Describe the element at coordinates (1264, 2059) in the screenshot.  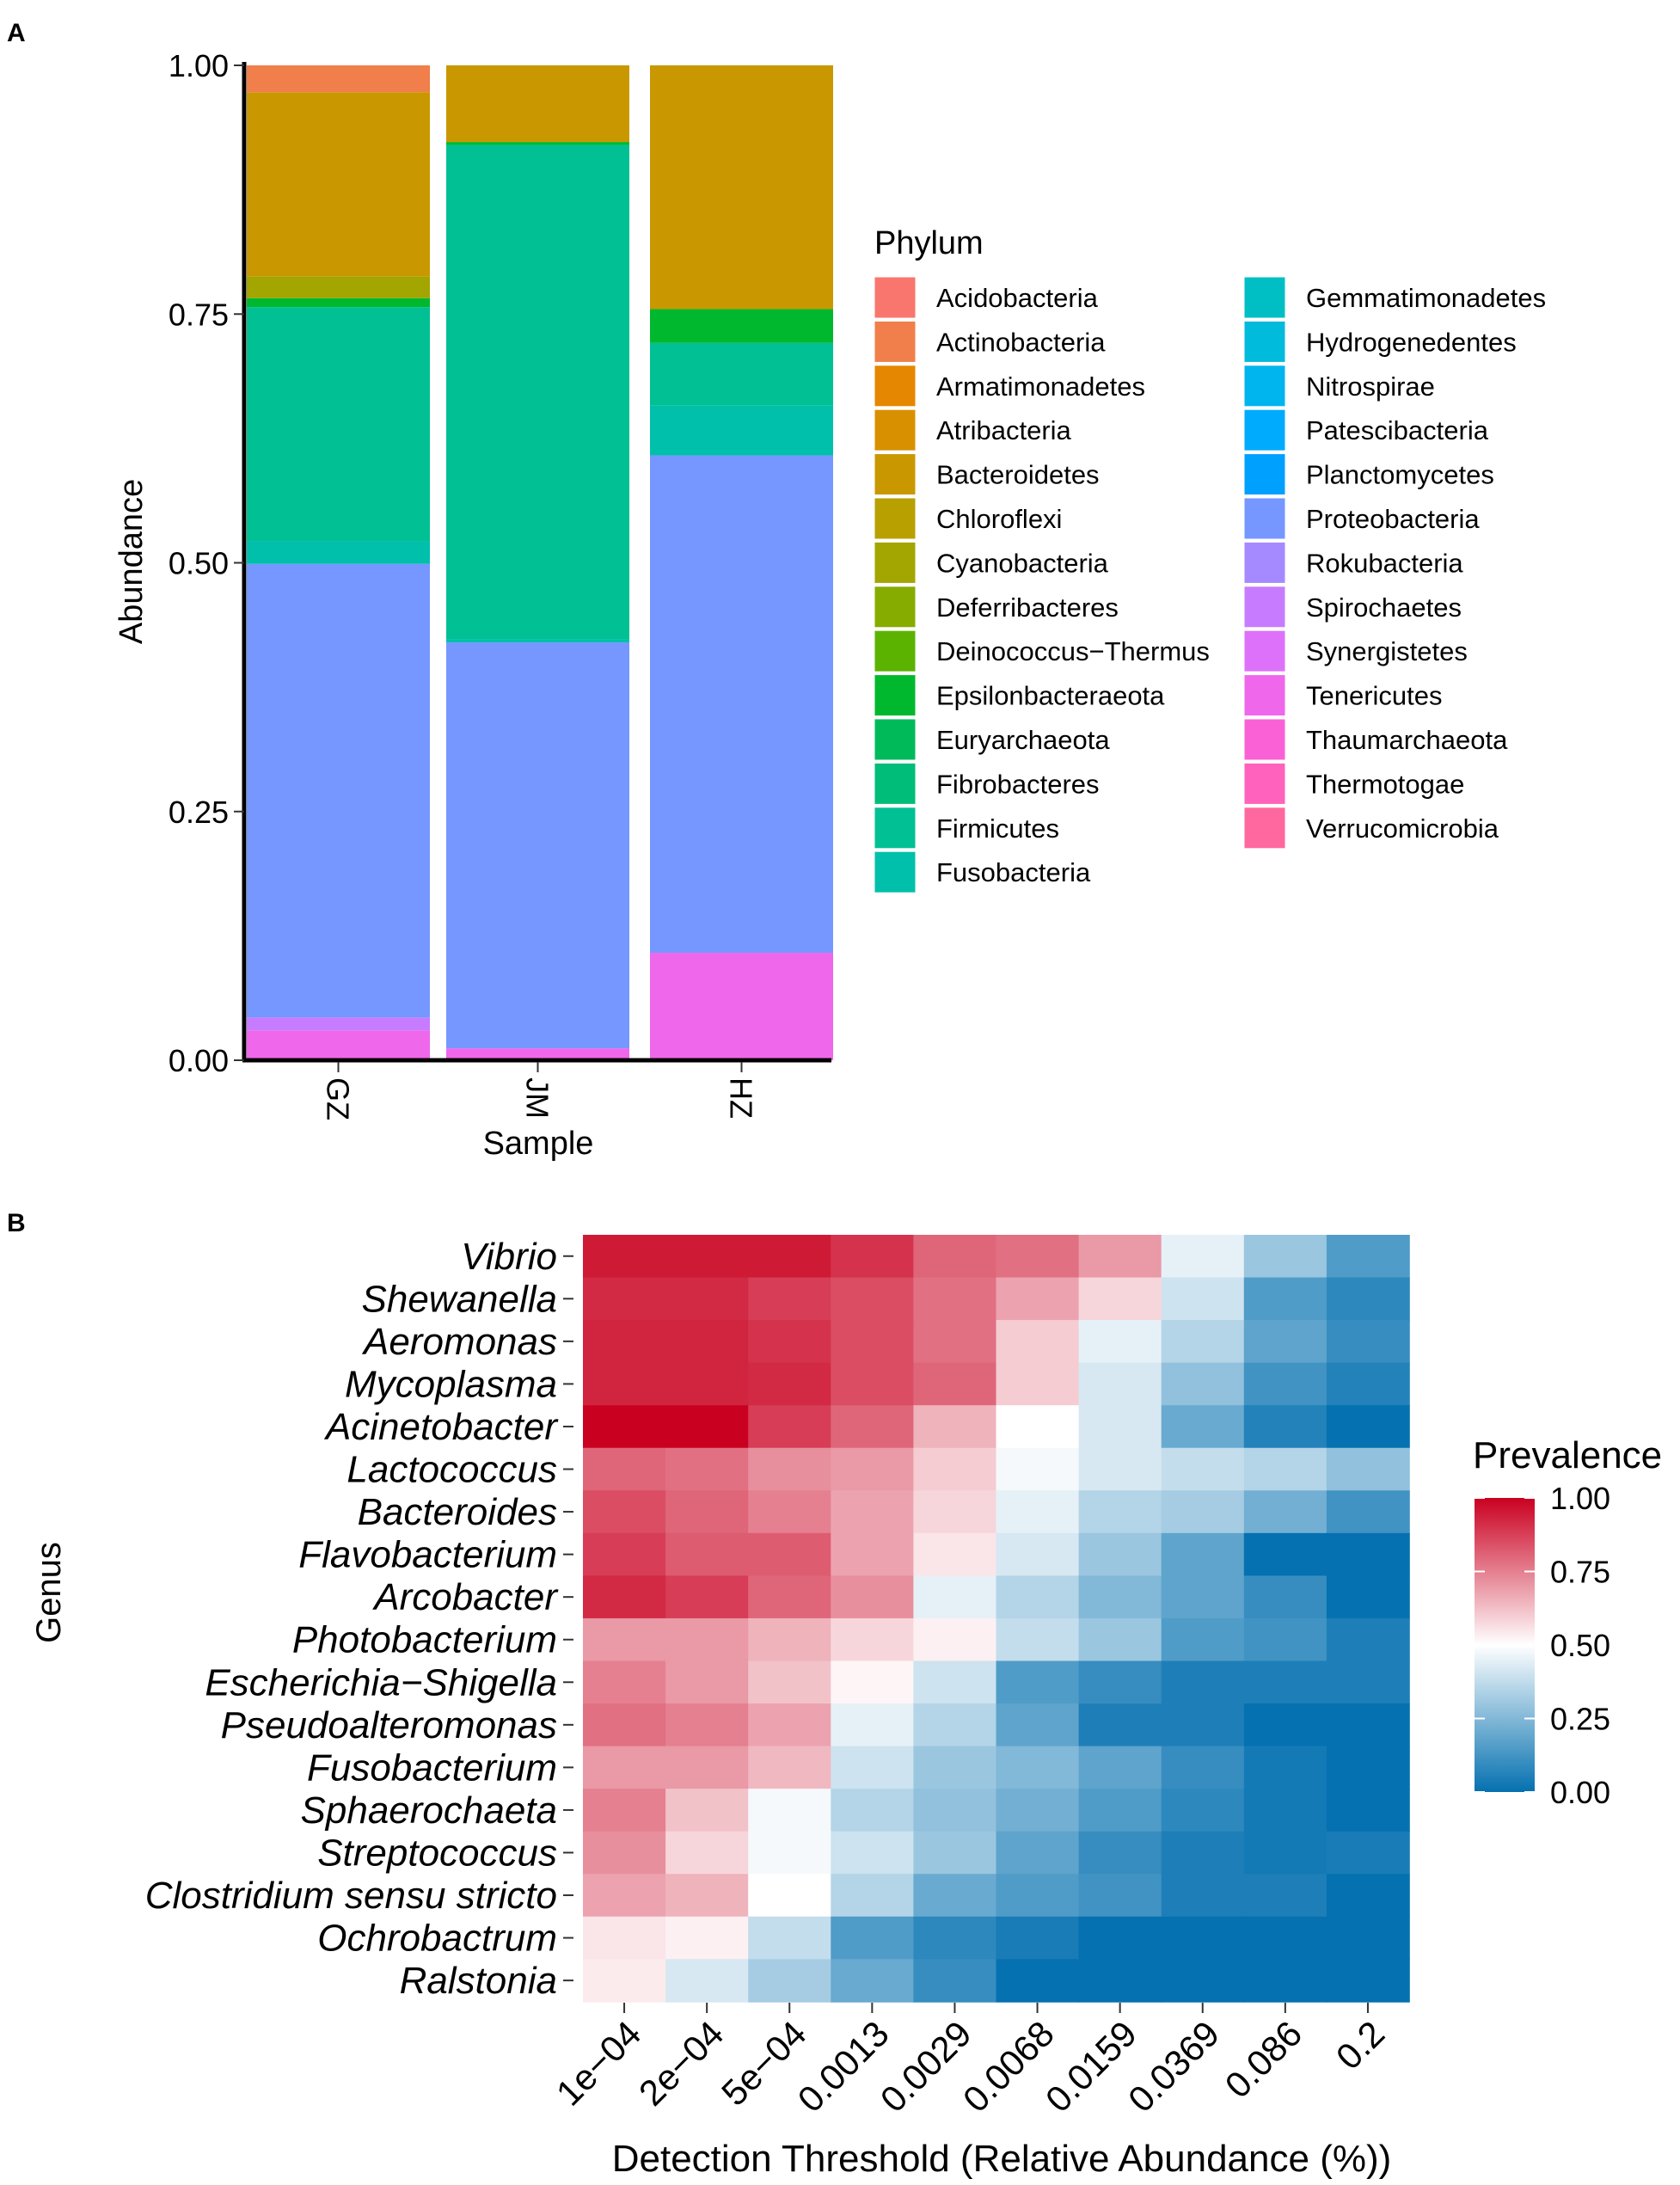
I see `threshold-label: 0.086` at that location.